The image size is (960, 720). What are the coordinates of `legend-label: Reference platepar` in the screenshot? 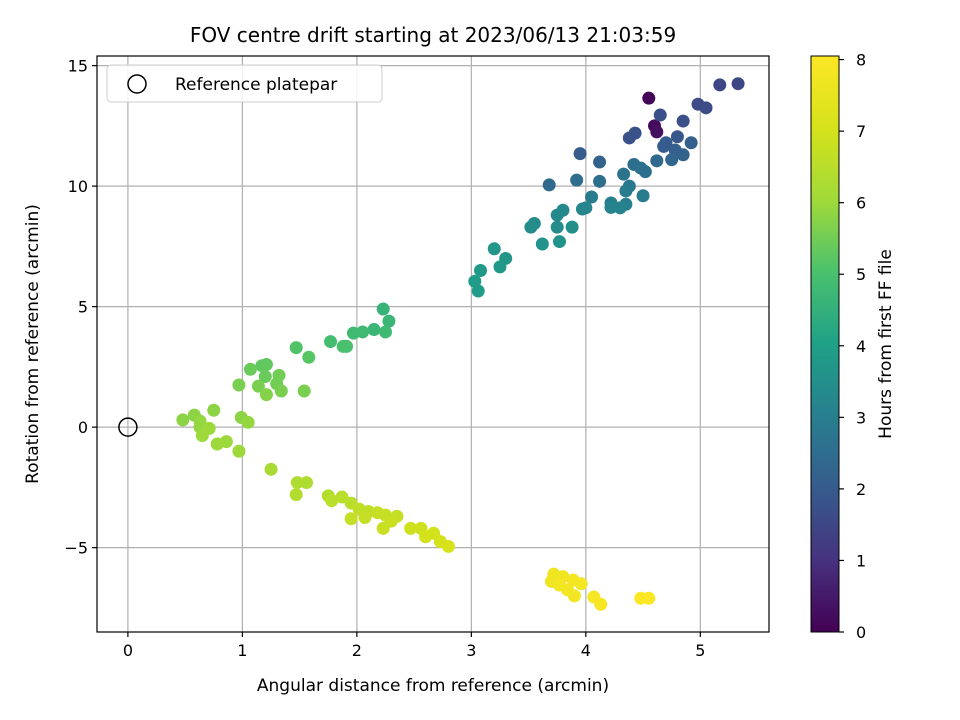 It's located at (256, 85).